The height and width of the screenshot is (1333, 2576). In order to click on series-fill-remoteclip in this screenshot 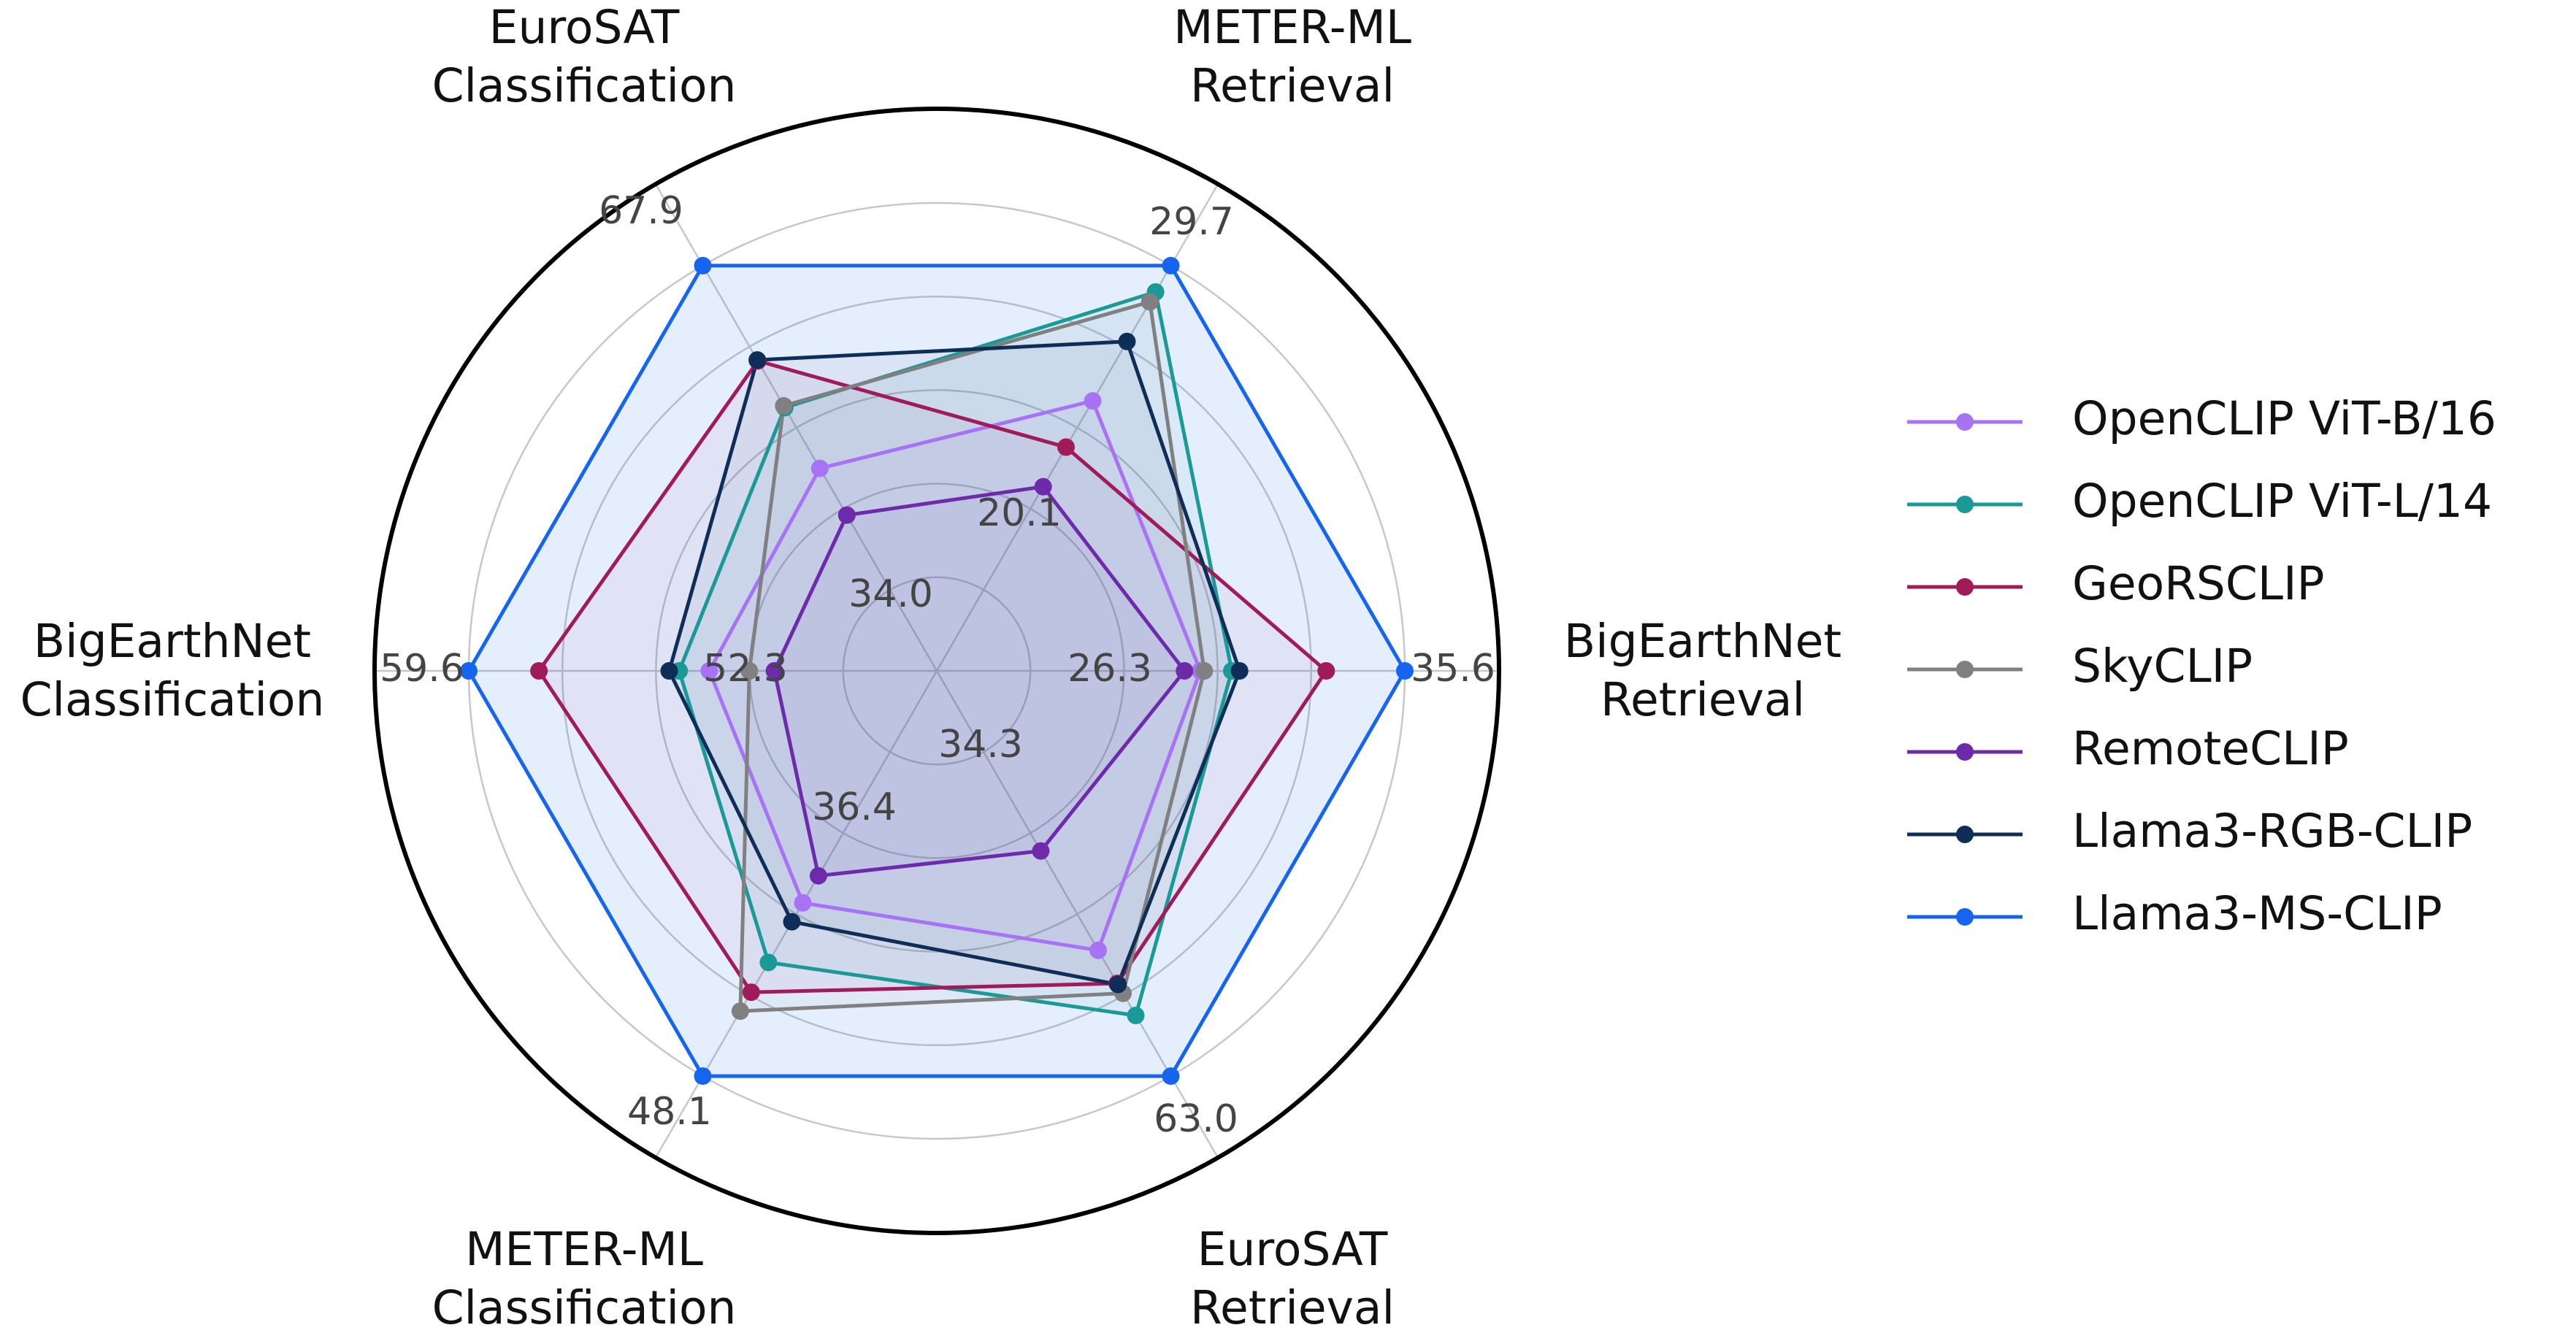, I will do `click(979, 681)`.